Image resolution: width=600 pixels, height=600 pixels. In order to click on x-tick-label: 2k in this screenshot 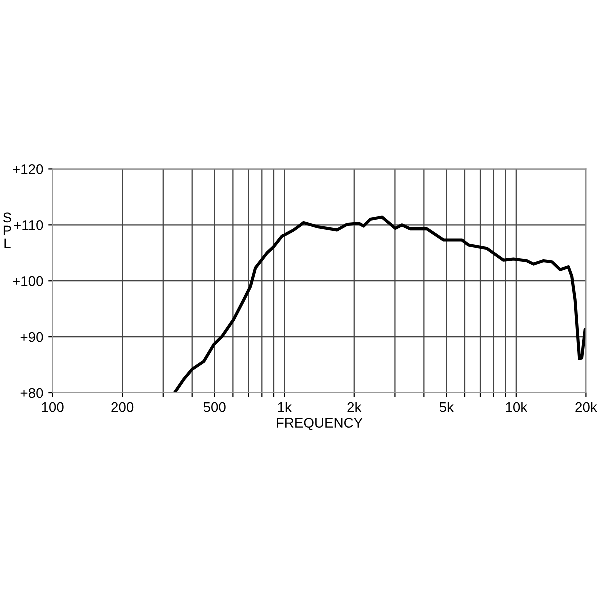, I will do `click(355, 407)`.